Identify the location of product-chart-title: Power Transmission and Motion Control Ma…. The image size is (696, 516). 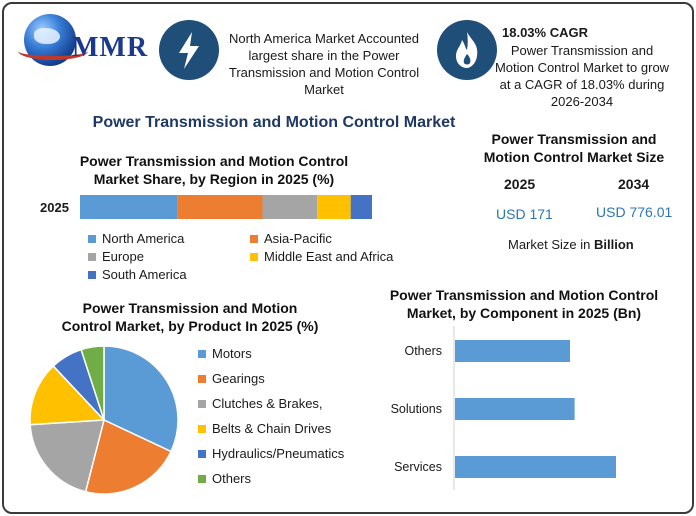
(190, 317).